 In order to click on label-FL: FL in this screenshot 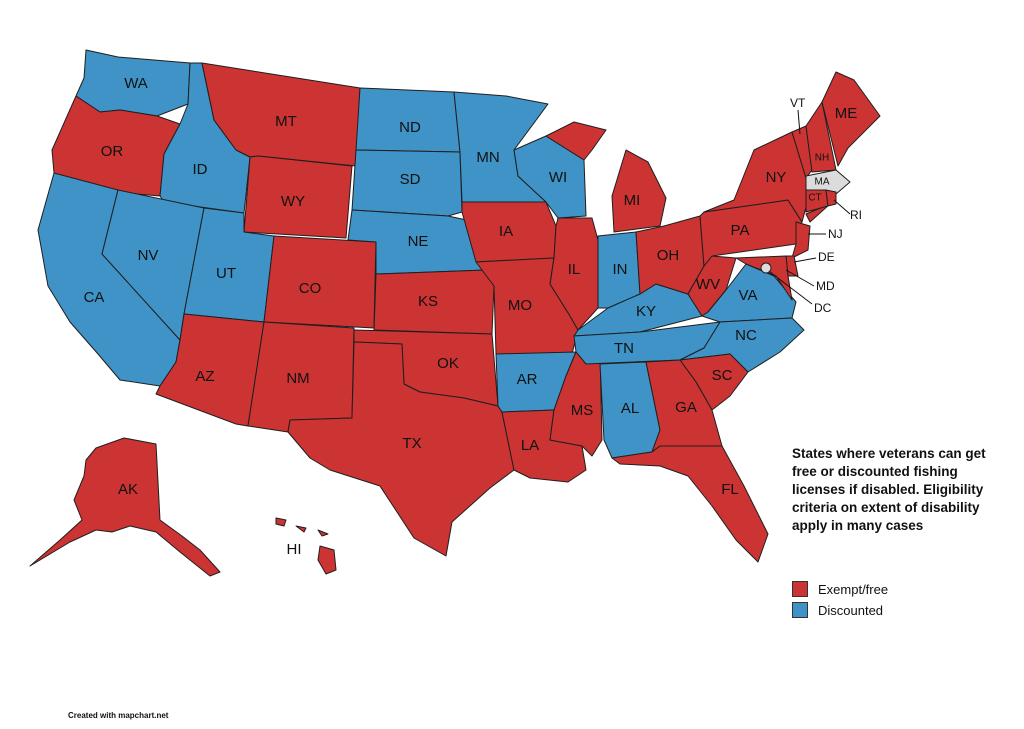, I will do `click(730, 489)`.